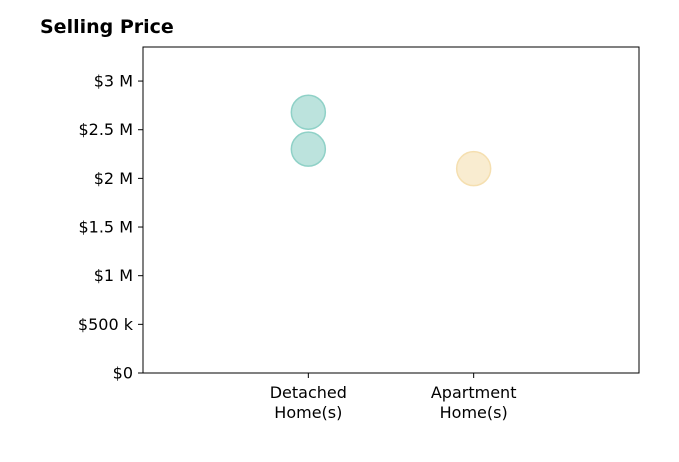 The image size is (679, 462). Describe the element at coordinates (113, 81) in the screenshot. I see `y-tick-label: $3 M` at that location.